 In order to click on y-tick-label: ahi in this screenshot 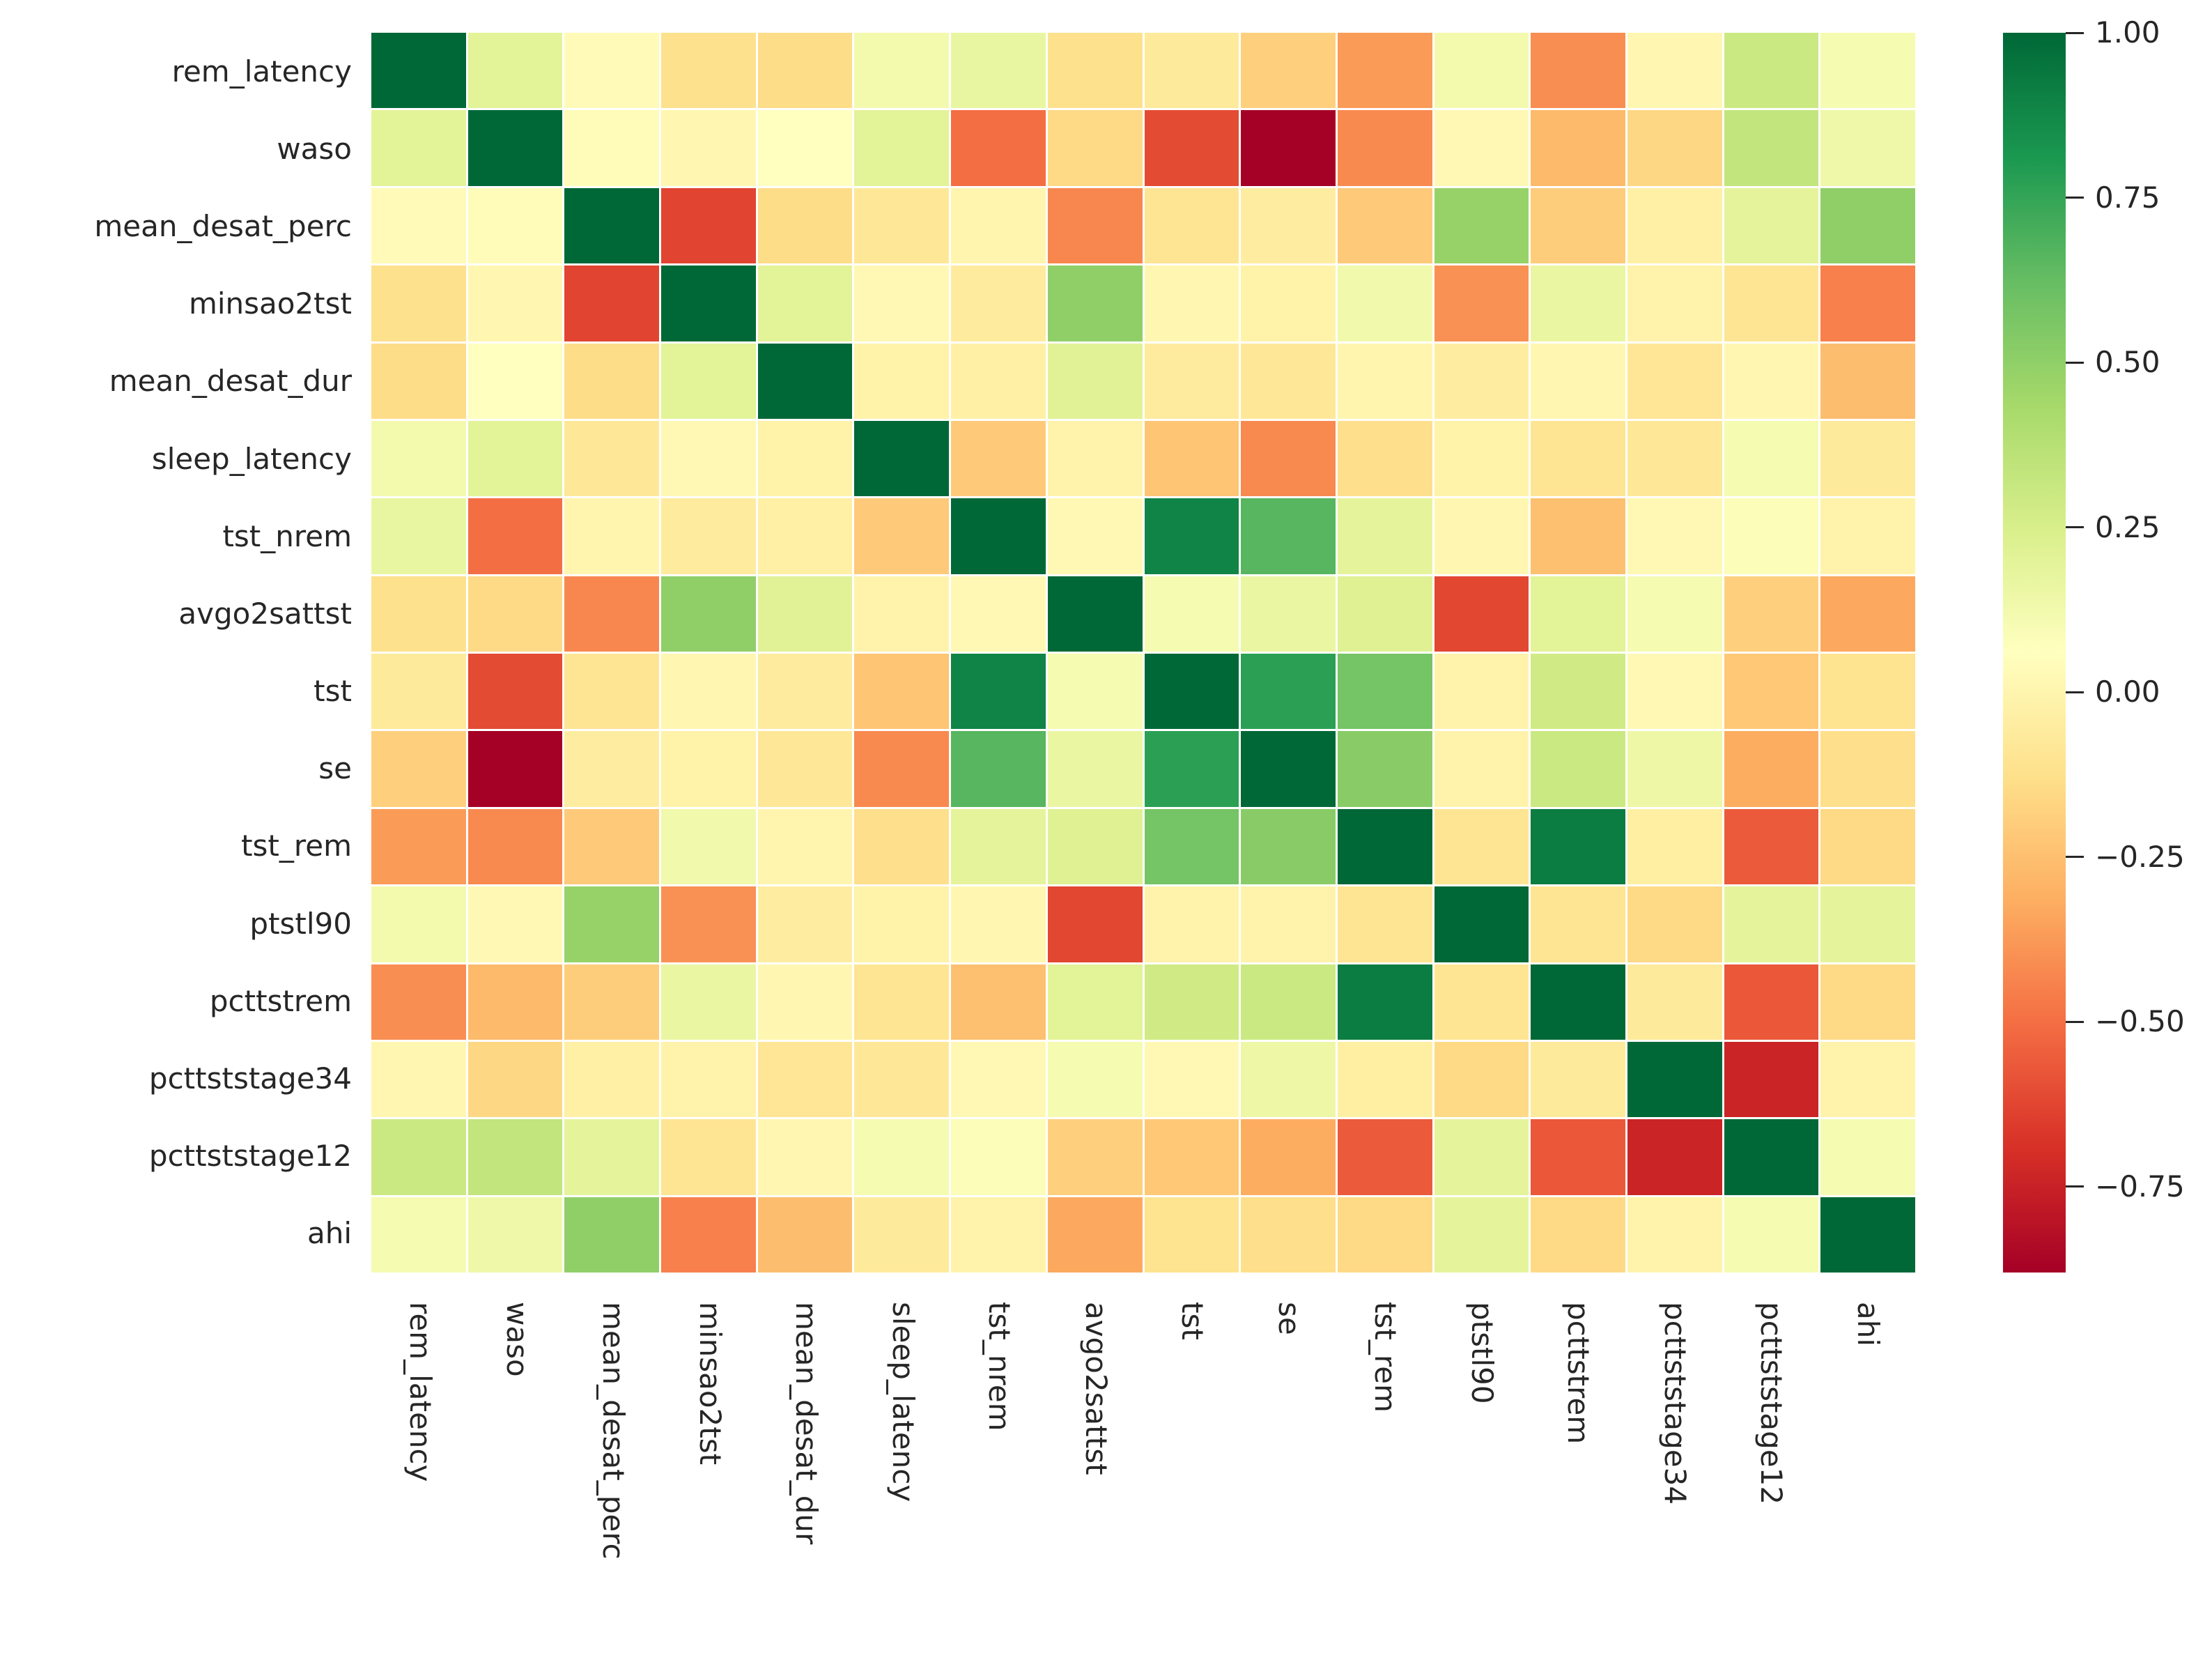, I will do `click(329, 1234)`.